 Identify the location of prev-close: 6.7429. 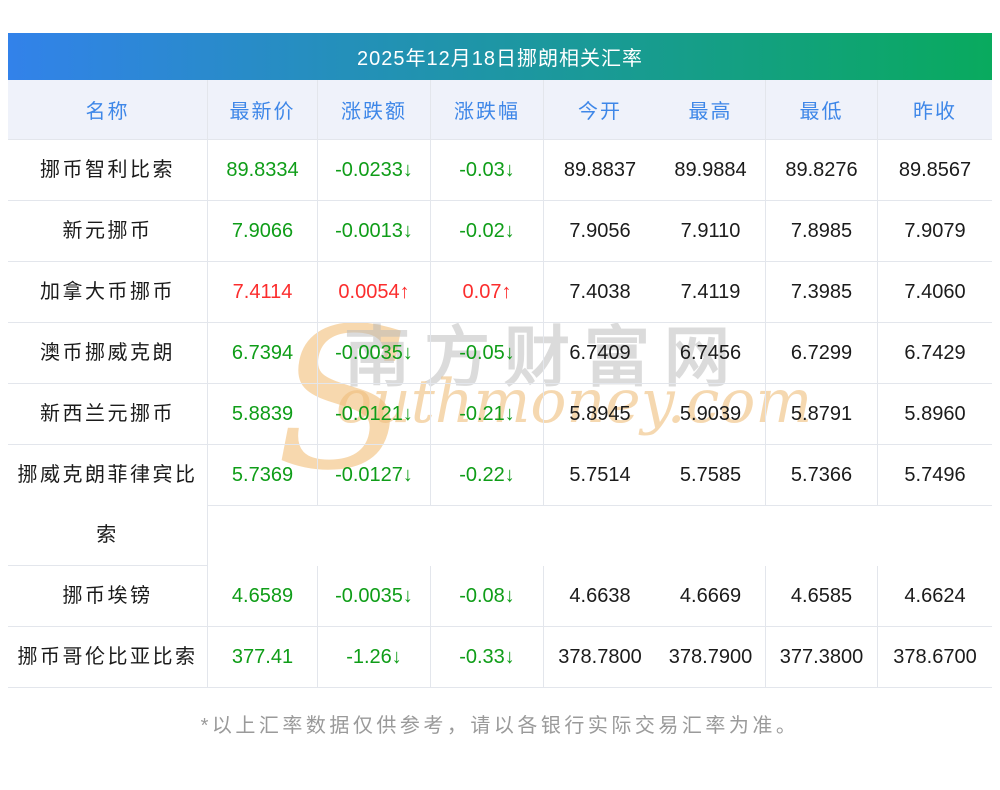
(935, 353).